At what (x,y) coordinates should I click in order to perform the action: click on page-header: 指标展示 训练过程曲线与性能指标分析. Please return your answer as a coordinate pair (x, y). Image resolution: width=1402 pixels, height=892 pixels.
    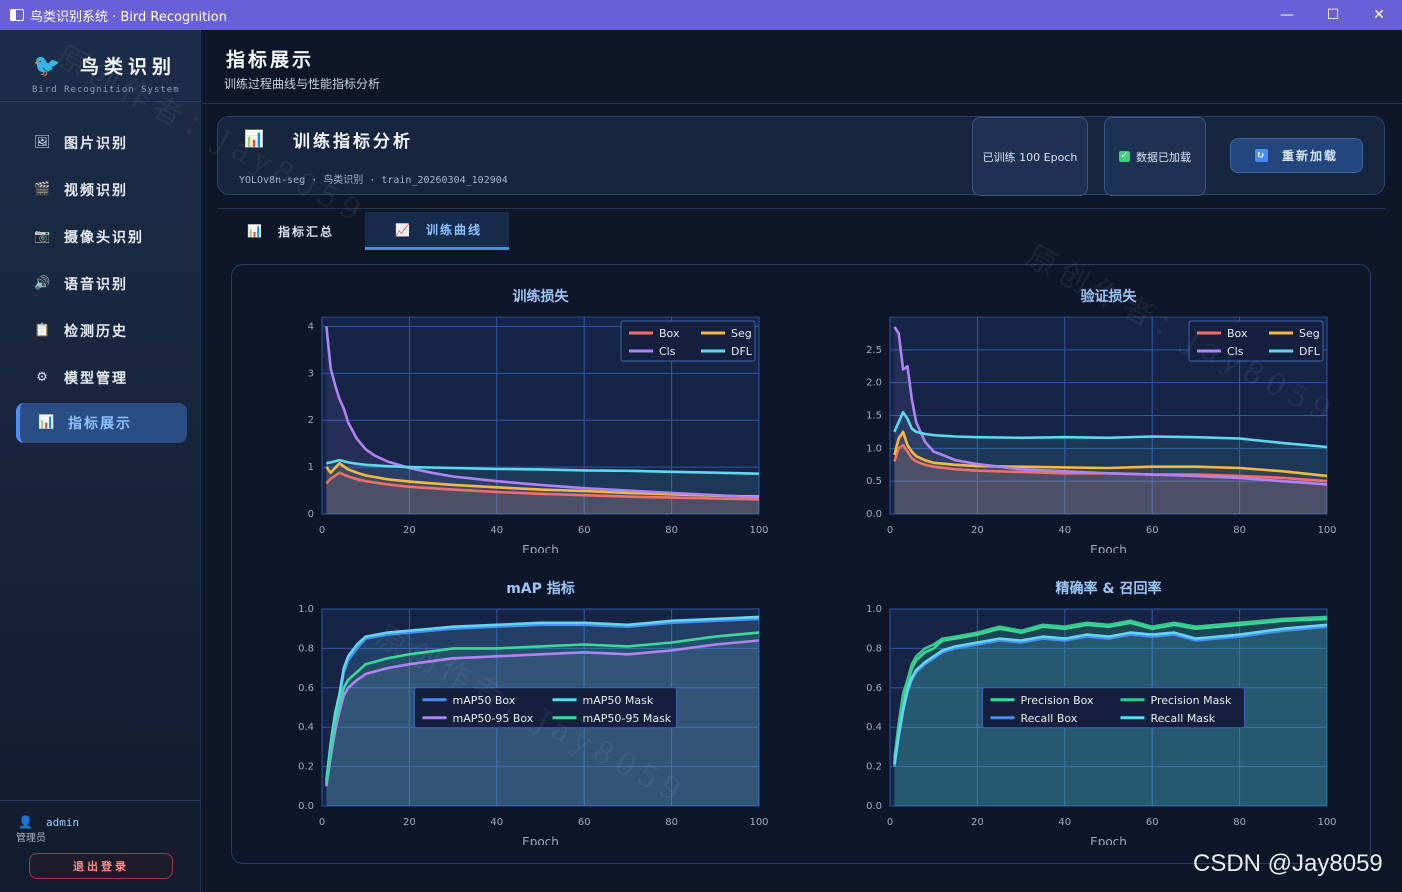
    Looking at the image, I should click on (802, 67).